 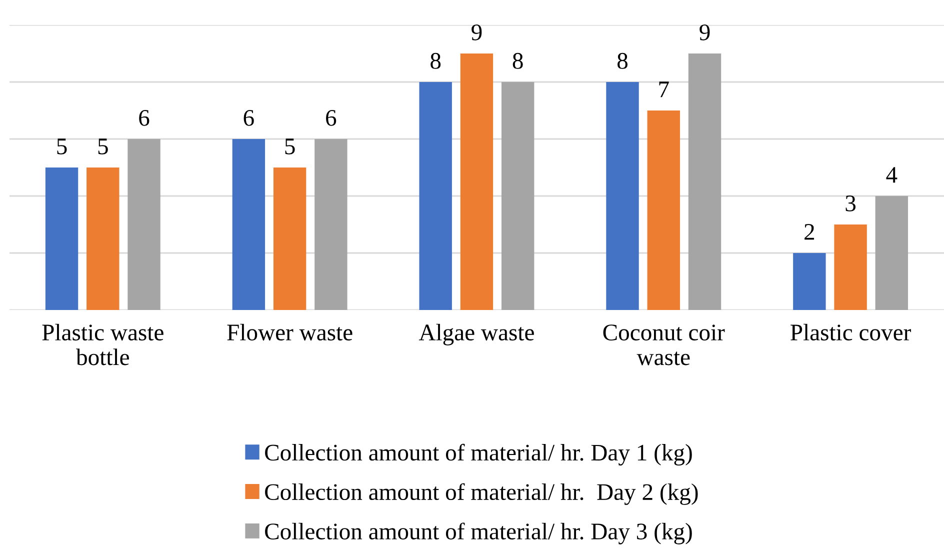 I want to click on data-label: 7, so click(x=664, y=90).